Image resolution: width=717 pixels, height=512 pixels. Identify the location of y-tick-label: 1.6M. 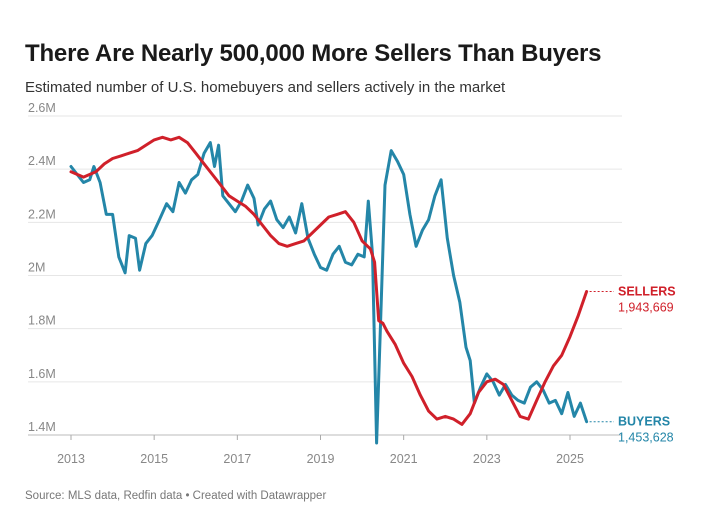
(42, 374).